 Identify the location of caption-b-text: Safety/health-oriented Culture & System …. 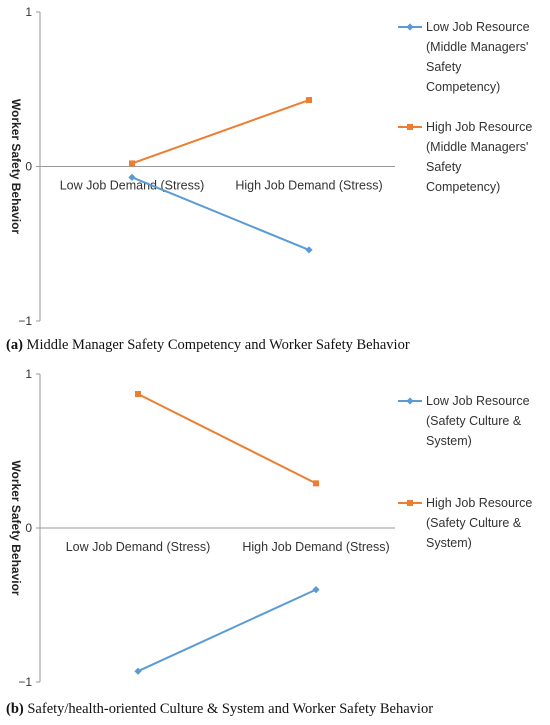
(228, 709).